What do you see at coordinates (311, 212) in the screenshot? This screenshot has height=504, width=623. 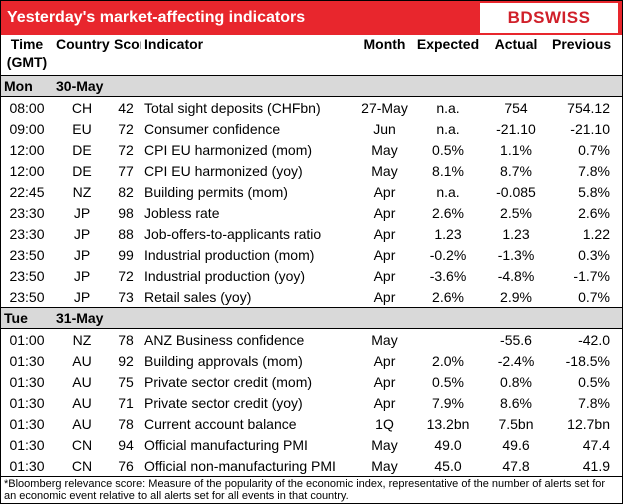 I see `data-row: 23:30 JP 98 Jobless rate Apr 2.6% 2.5% 2.6%` at bounding box center [311, 212].